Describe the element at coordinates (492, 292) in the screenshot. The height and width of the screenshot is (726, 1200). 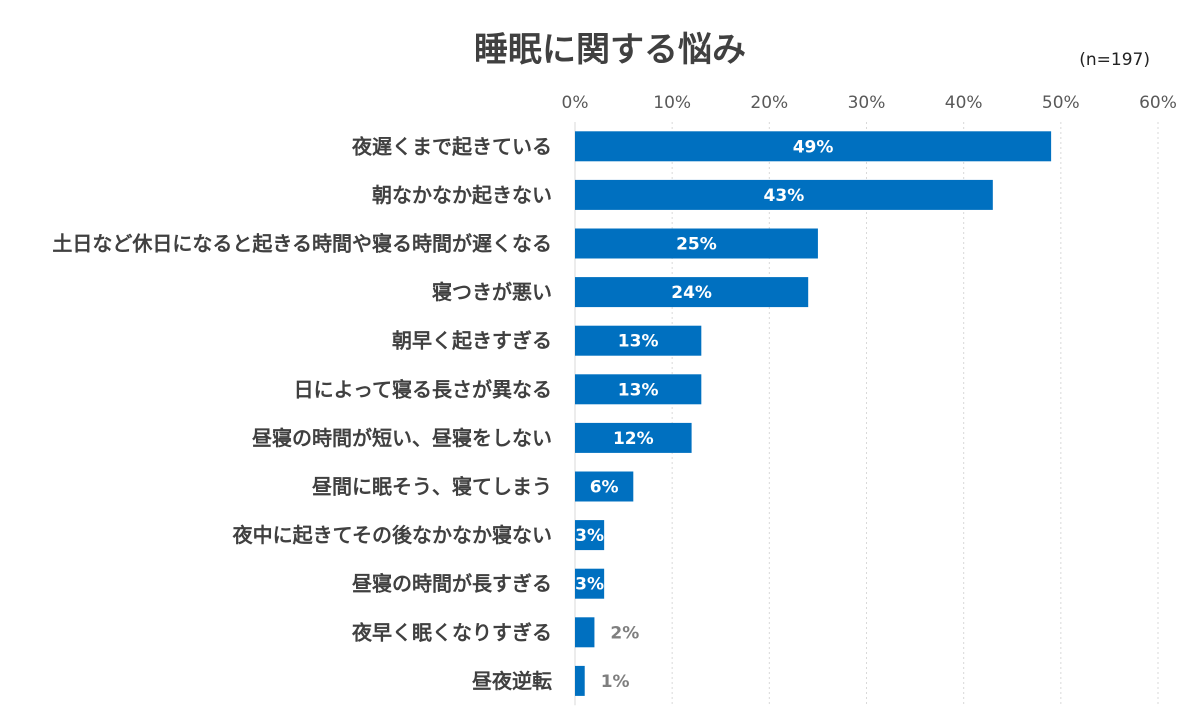
I see `category-label: 寝つきが悪い` at that location.